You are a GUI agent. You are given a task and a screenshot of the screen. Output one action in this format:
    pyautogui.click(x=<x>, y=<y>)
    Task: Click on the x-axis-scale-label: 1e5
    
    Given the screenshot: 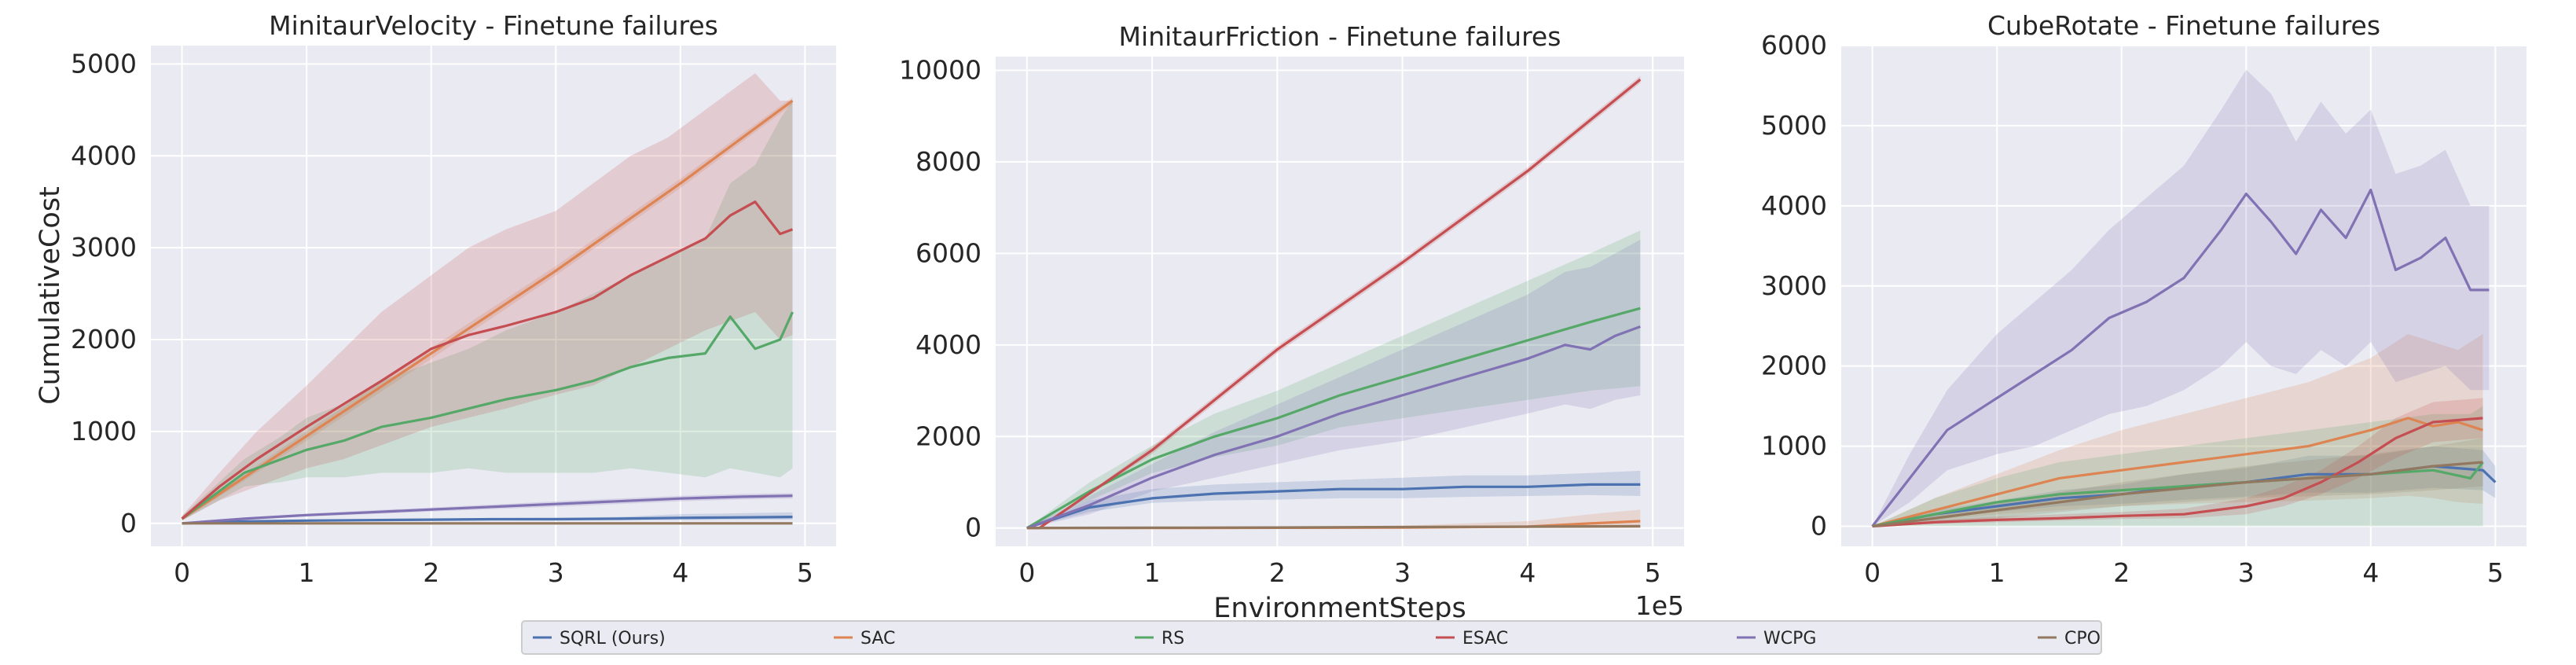 What is the action you would take?
    pyautogui.click(x=1660, y=606)
    